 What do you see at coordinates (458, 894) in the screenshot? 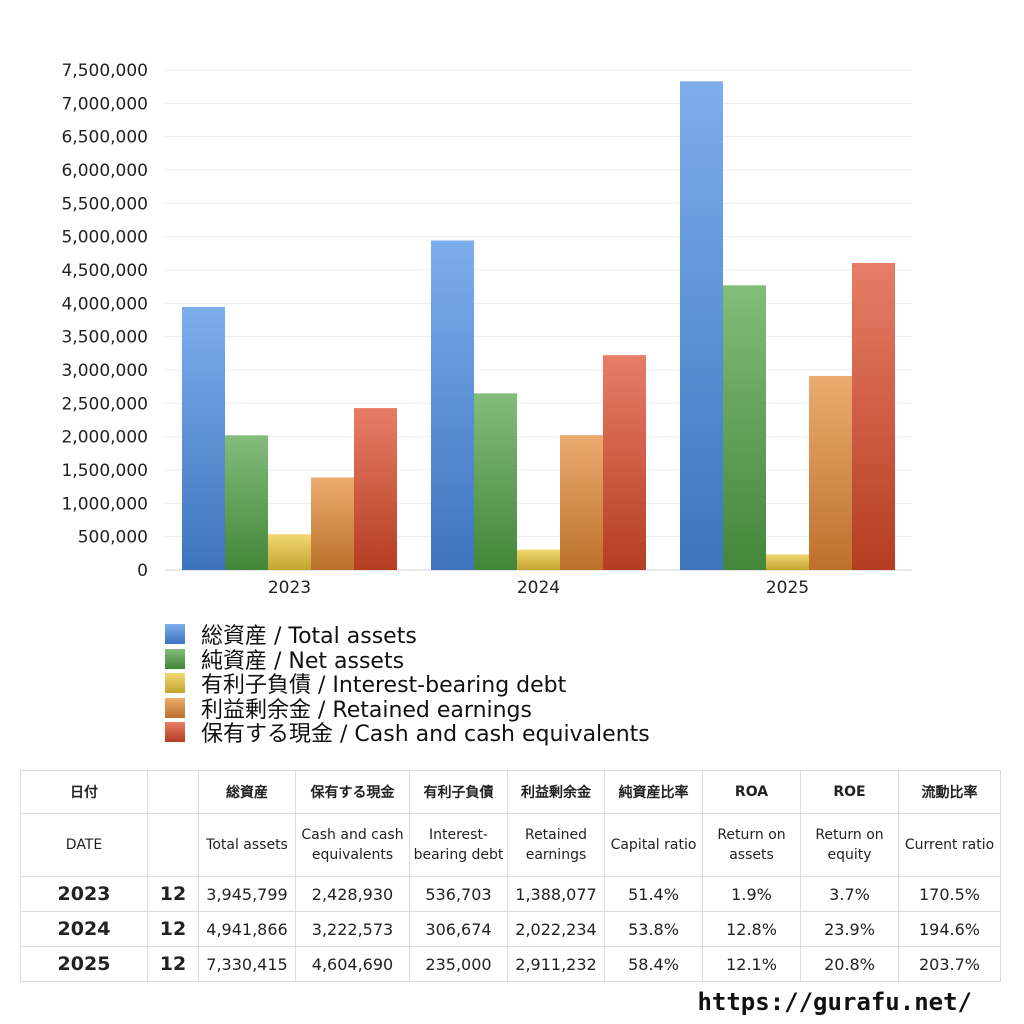
I see `row-debt: 536,703` at bounding box center [458, 894].